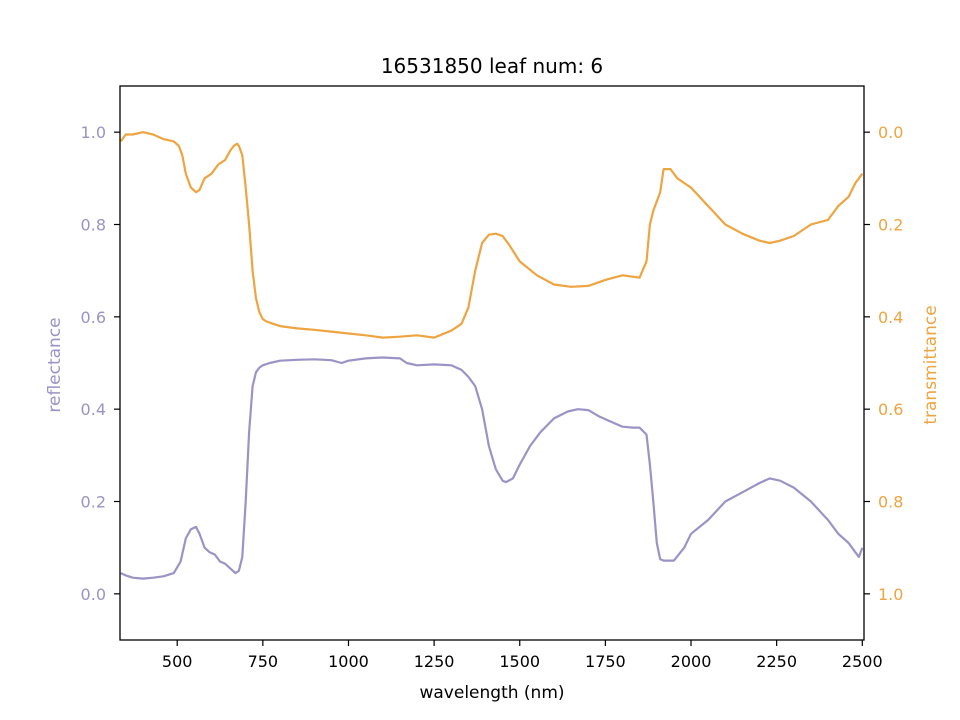 This screenshot has width=960, height=720. Describe the element at coordinates (93, 409) in the screenshot. I see `y-left-tick-label: 0.4` at that location.